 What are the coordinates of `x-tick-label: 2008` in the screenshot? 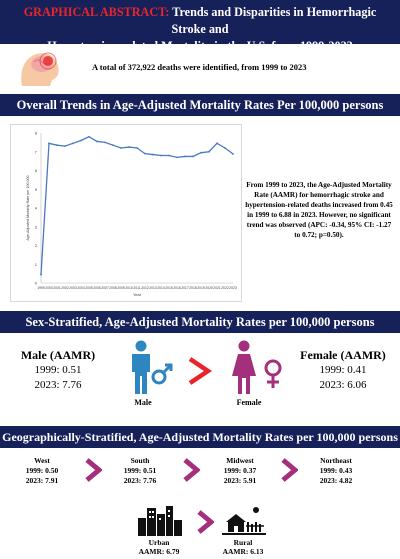 It's located at (113, 288).